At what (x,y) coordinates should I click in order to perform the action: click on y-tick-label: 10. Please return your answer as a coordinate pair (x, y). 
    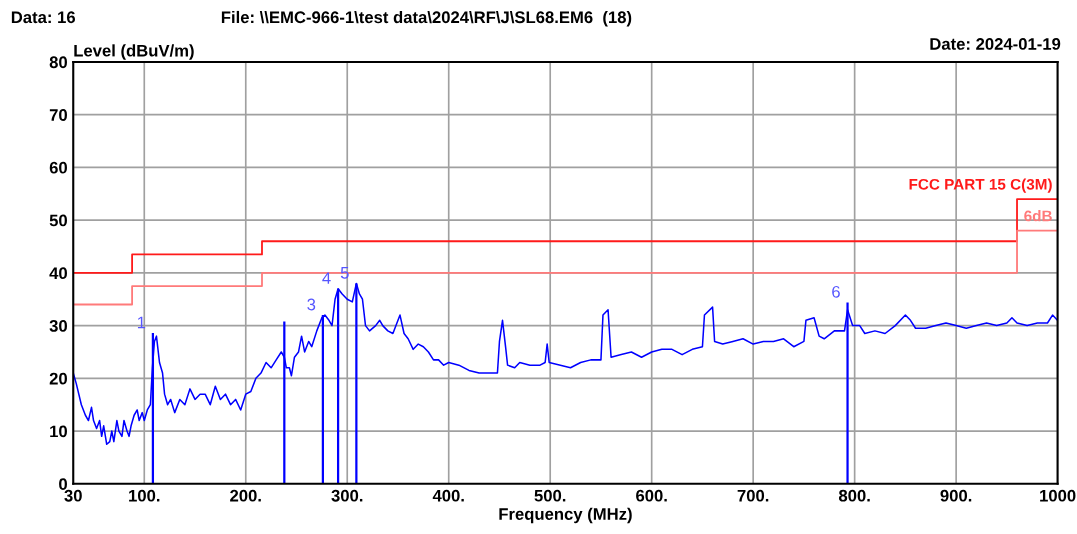
    Looking at the image, I should click on (58, 431).